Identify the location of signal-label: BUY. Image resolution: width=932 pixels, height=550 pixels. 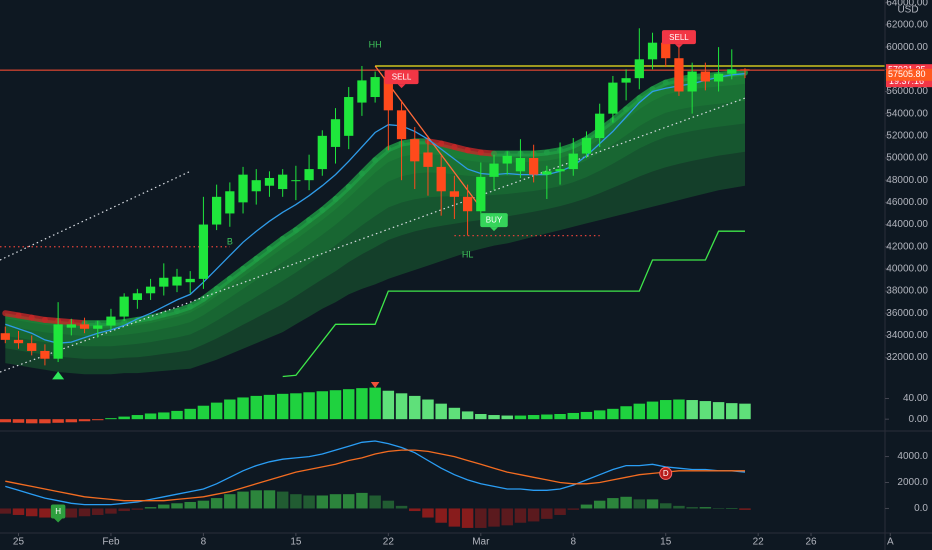
(494, 220).